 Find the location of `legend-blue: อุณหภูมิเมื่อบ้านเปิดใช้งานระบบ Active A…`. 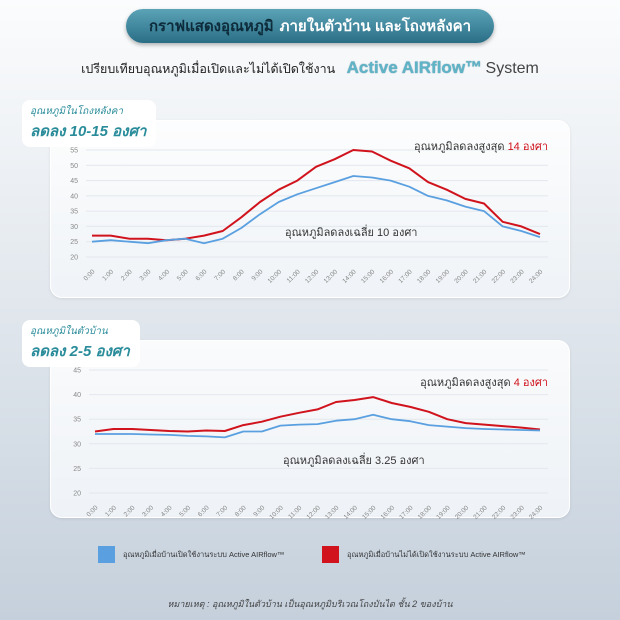

legend-blue: อุณหภูมิเมื่อบ้านเปิดใช้งานระบบ Active A… is located at coordinates (191, 554).